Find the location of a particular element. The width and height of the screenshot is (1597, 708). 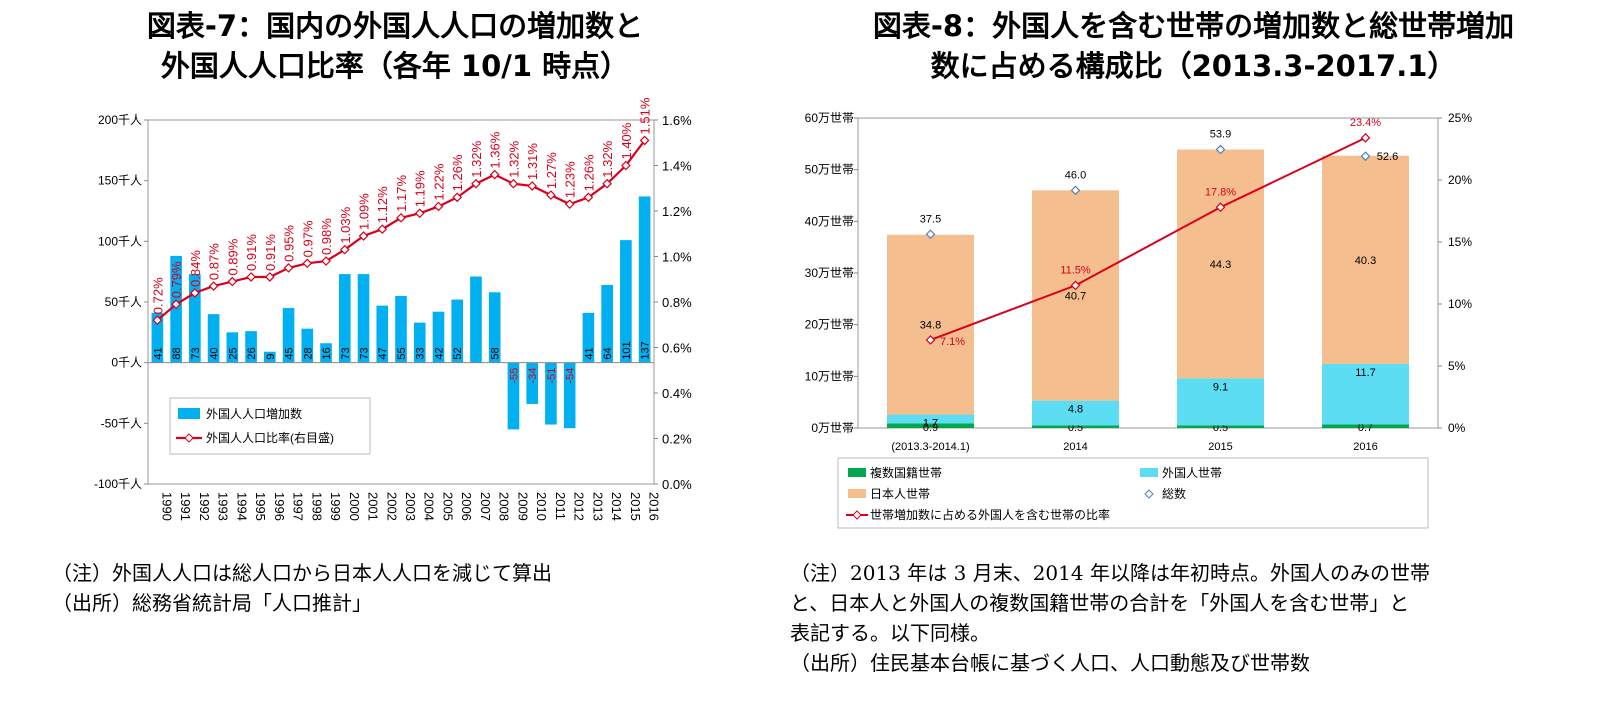

right-axis-label: 0.0% is located at coordinates (677, 484).